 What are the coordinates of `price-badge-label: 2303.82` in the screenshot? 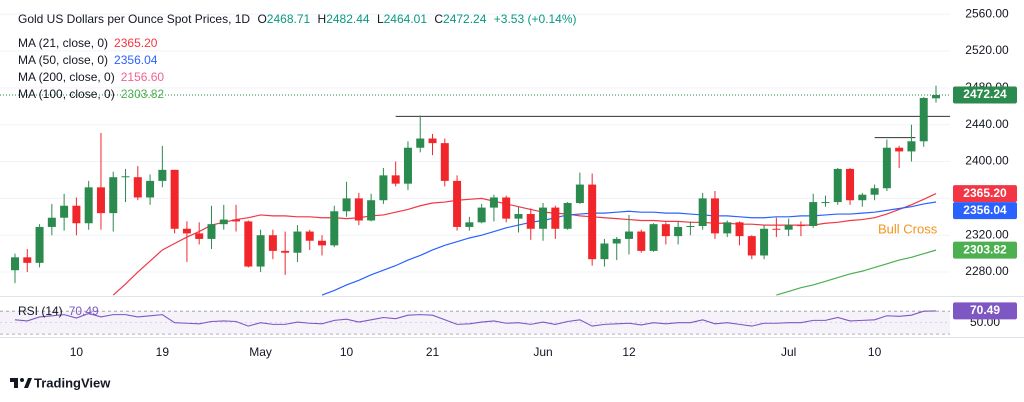 It's located at (985, 249).